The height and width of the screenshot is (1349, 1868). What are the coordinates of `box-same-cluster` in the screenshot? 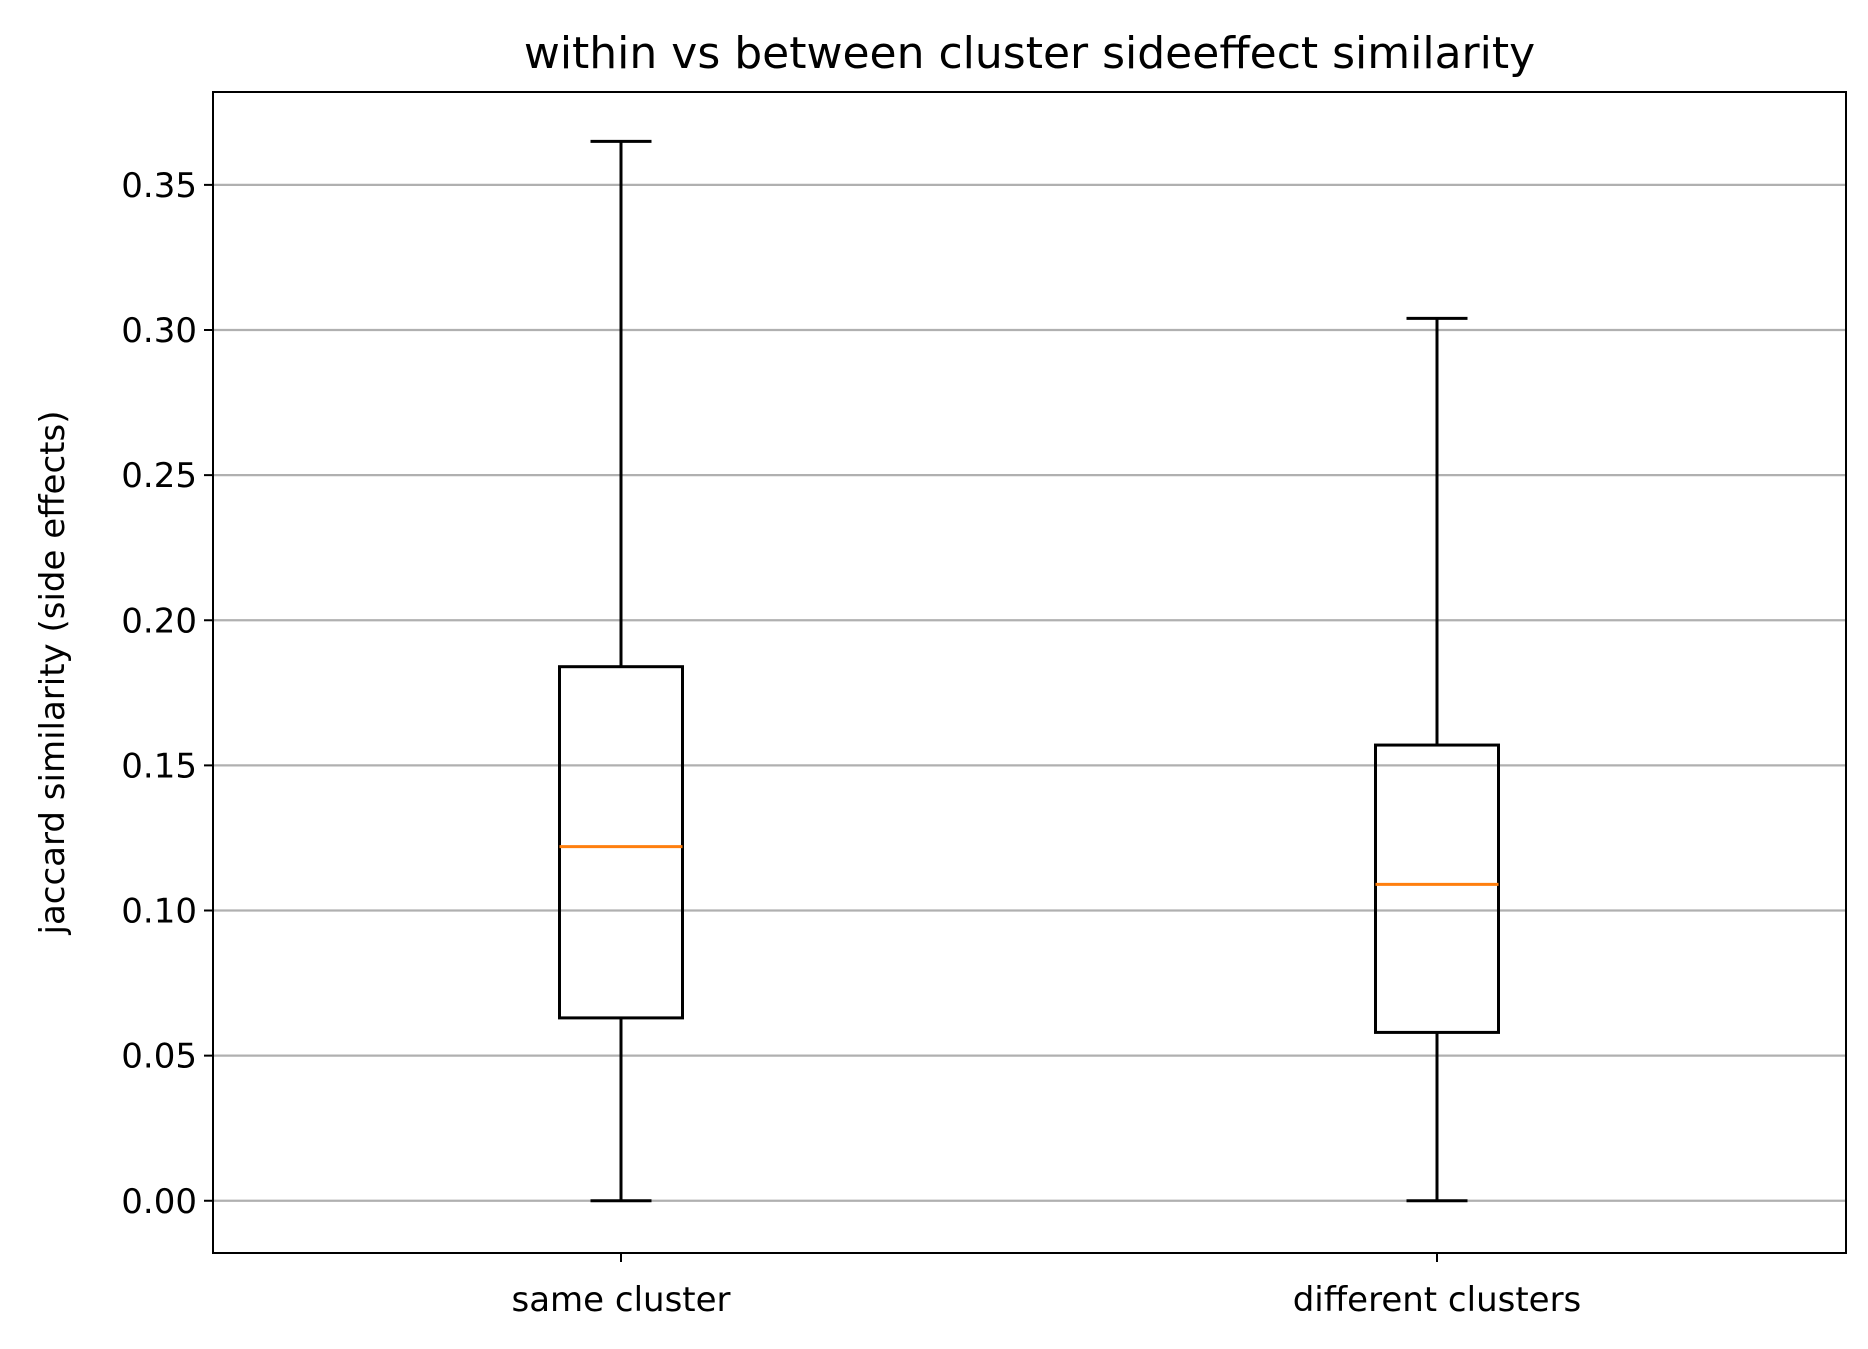 It's located at (621, 671).